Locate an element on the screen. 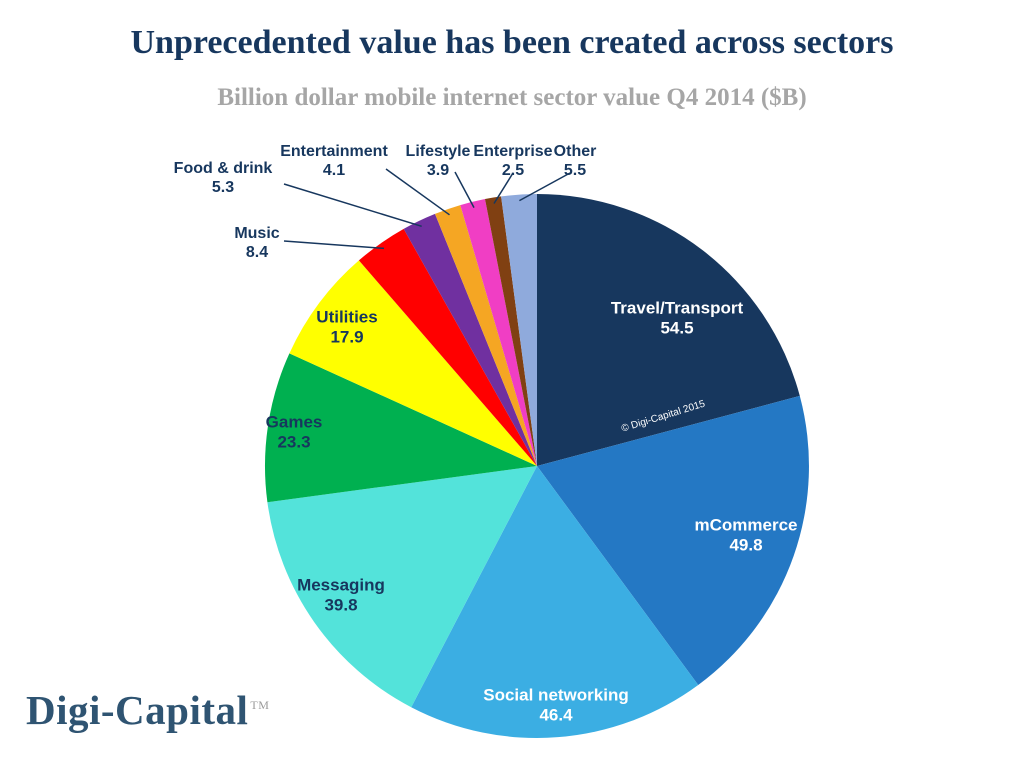 This screenshot has width=1024, height=768. pie-slice-food-drink is located at coordinates (470, 339).